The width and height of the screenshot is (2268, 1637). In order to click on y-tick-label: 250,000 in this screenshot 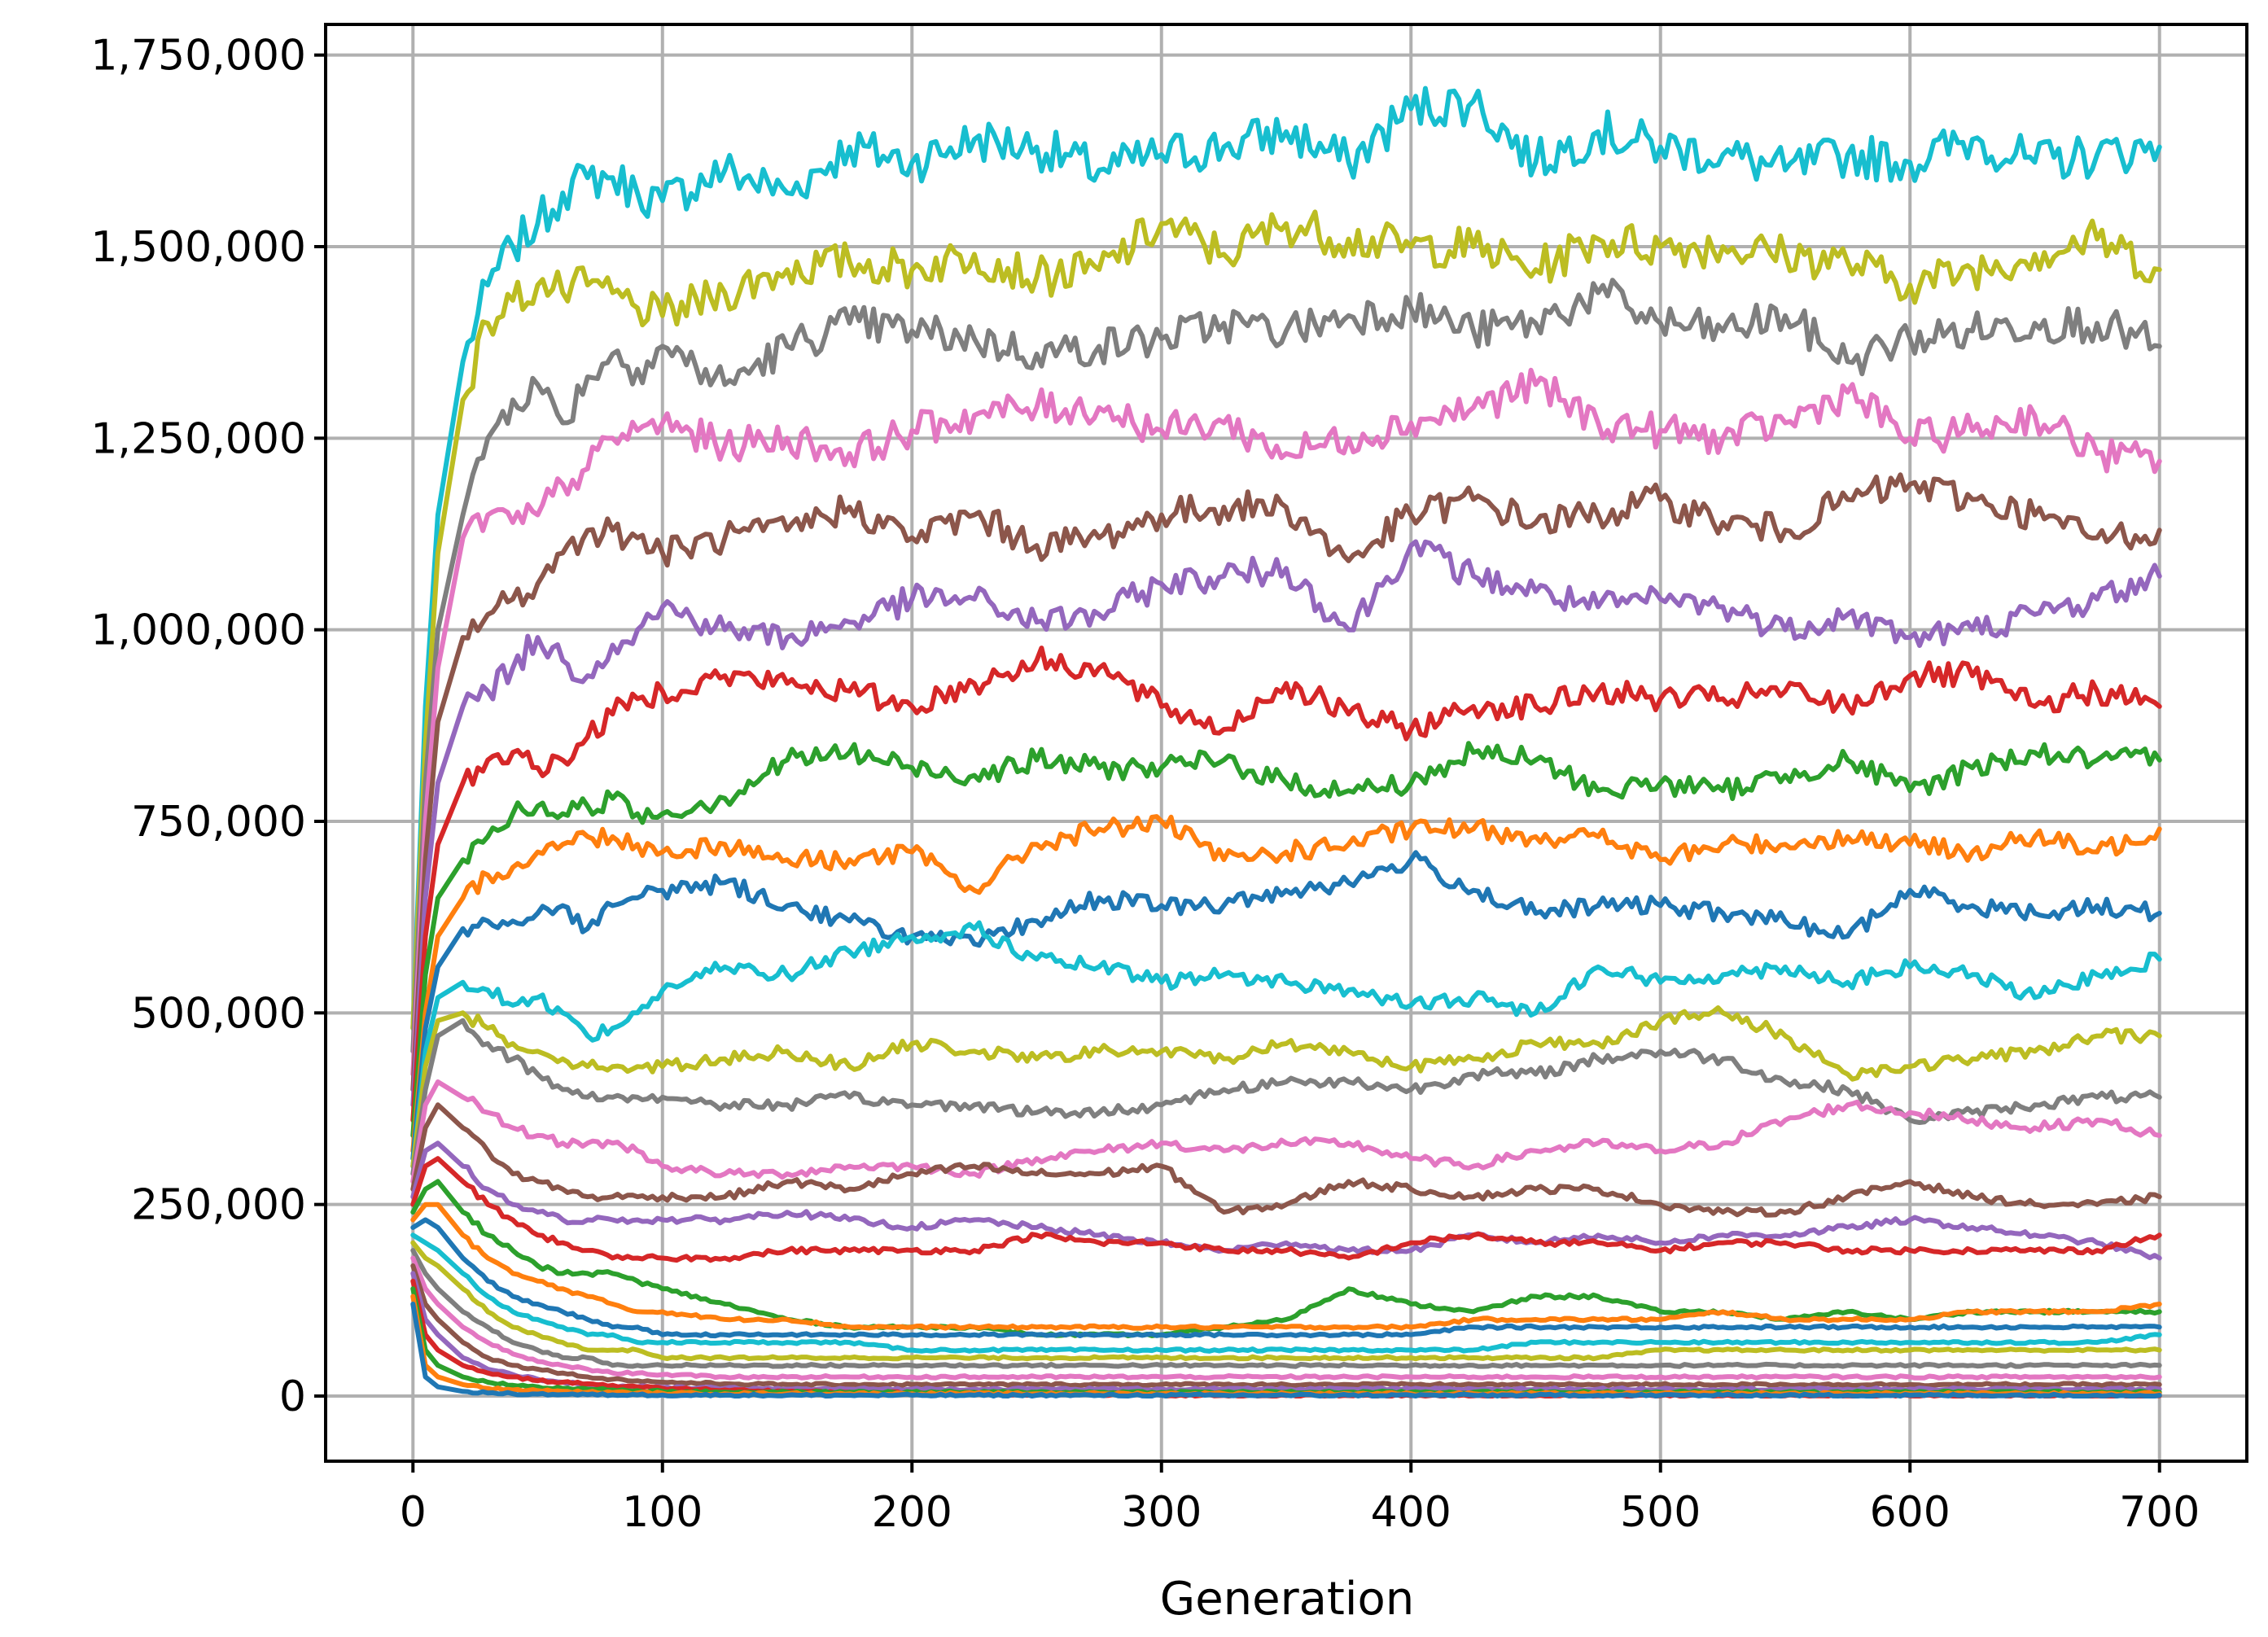, I will do `click(218, 1206)`.